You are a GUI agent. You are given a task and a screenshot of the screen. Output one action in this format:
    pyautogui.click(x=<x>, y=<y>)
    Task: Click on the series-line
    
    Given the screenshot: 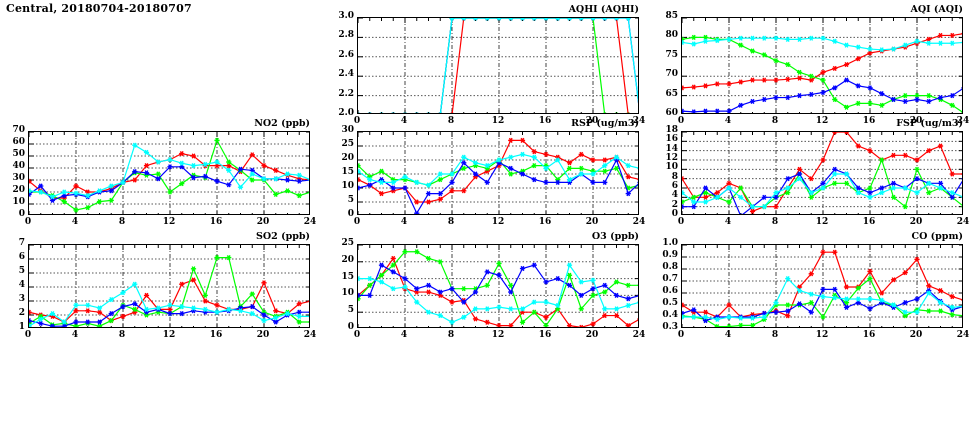 What is the action you would take?
    pyautogui.click(x=822, y=96)
    